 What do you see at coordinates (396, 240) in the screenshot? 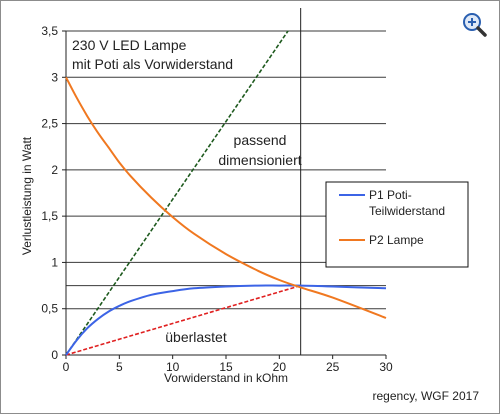
I see `legend-label-p2: P2 Lampe` at bounding box center [396, 240].